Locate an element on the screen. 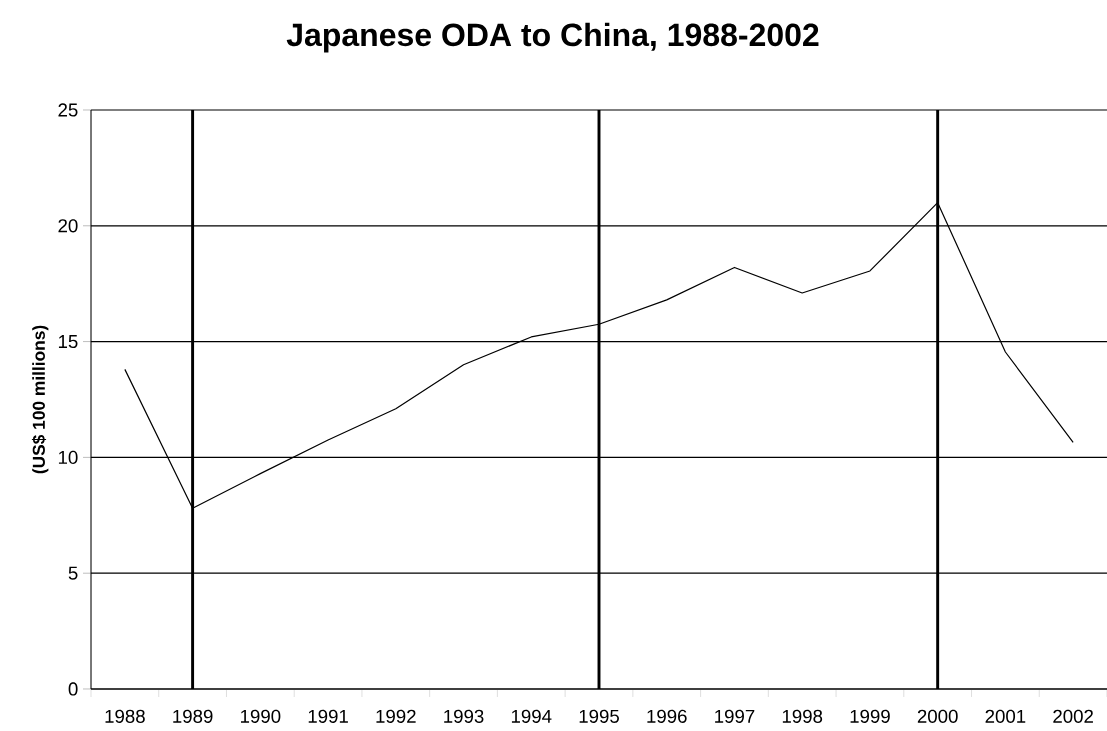 The image size is (1107, 731). x-tick-label: 1996 is located at coordinates (667, 716).